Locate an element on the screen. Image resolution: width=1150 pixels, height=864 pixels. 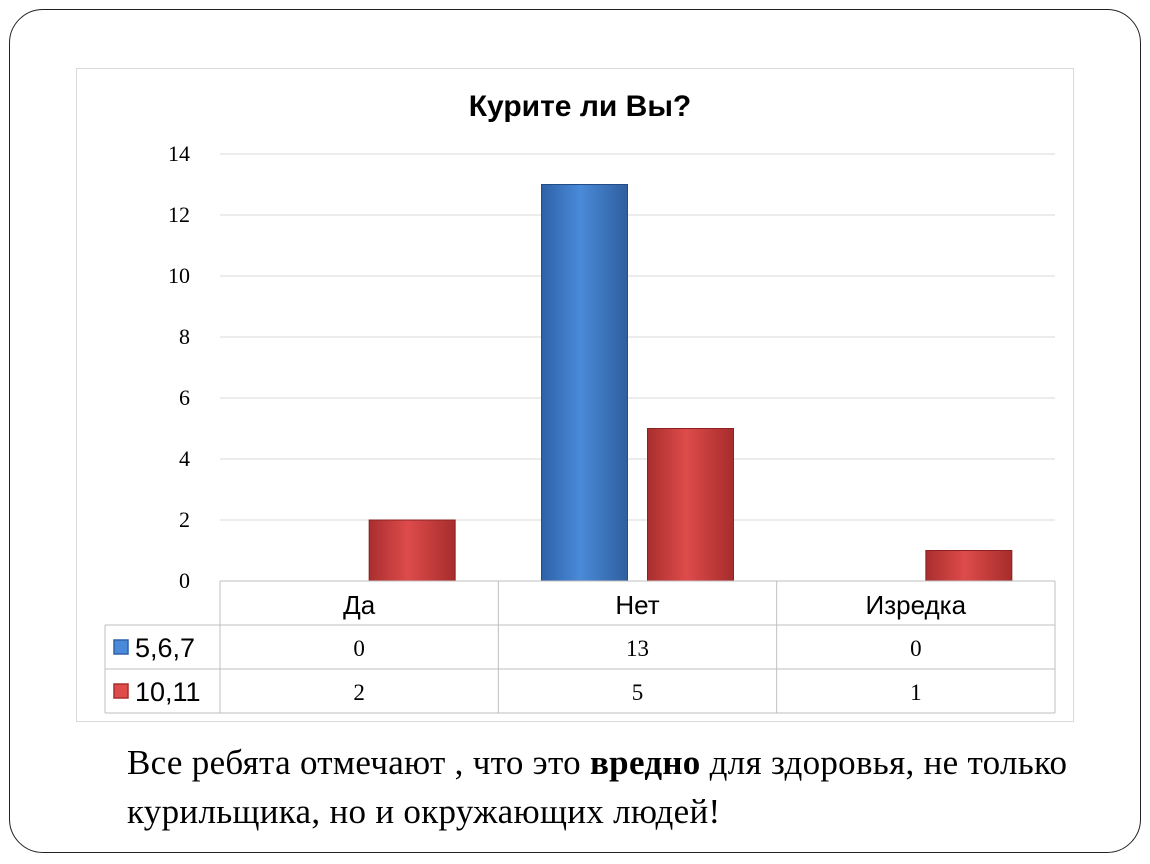
bar-5-6-7-Нет is located at coordinates (584, 383).